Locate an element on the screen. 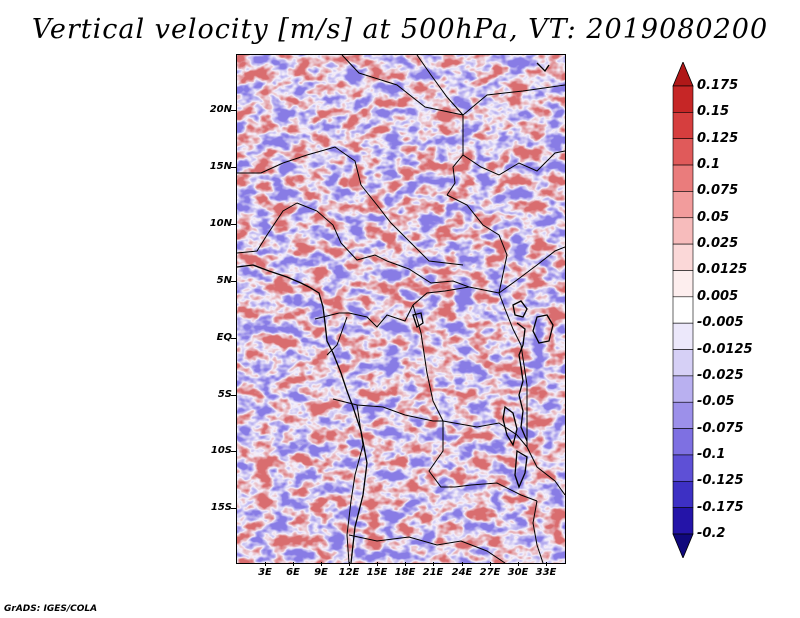  colorbar-level-label: 0.1 is located at coordinates (709, 165).